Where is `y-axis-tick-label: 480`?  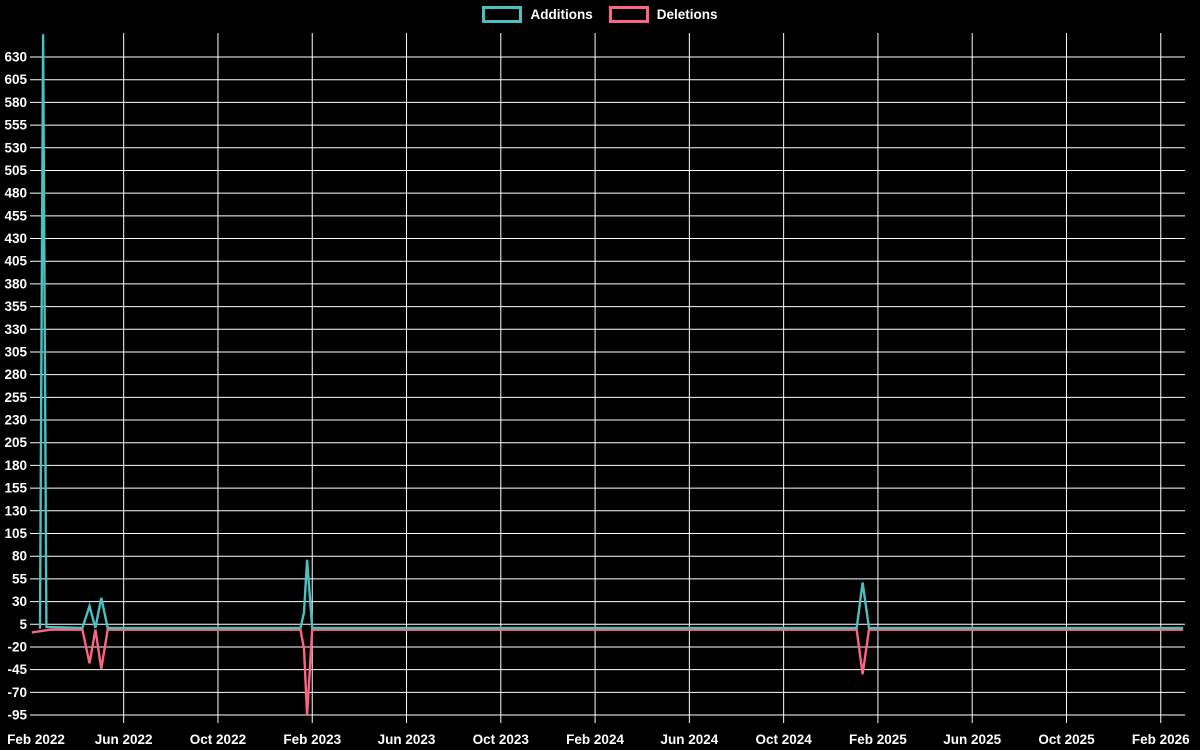
y-axis-tick-label: 480 is located at coordinates (15, 193).